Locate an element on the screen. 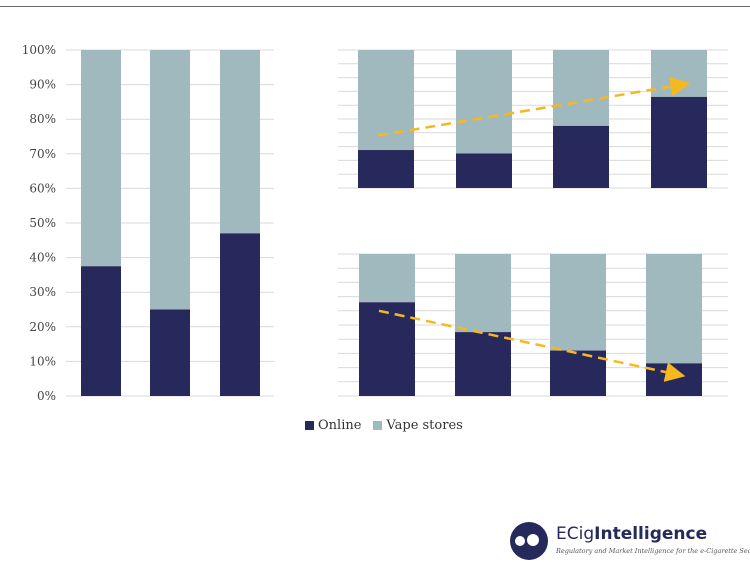 The height and width of the screenshot is (563, 750). y-tick-label: 80% is located at coordinates (42, 119).